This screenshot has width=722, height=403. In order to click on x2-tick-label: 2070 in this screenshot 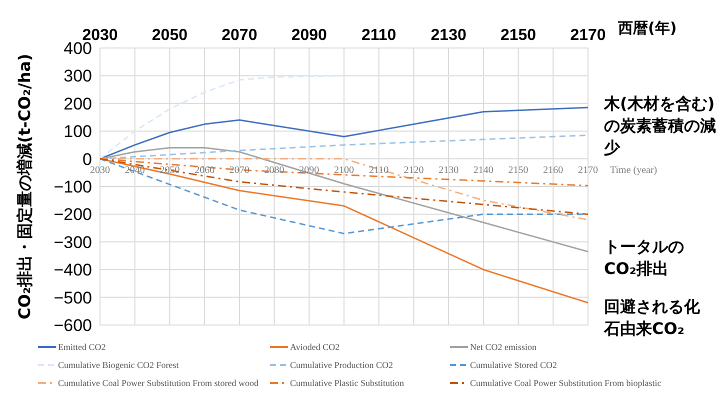, I will do `click(240, 35)`.